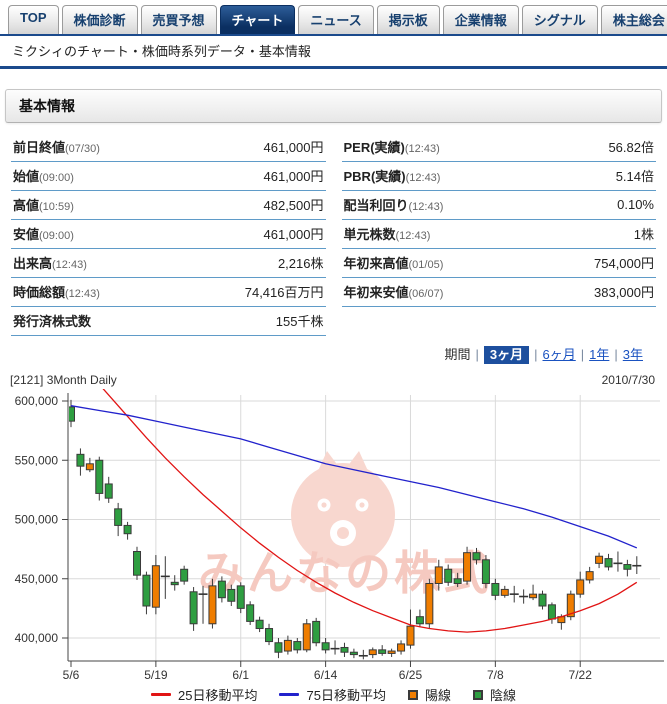 The height and width of the screenshot is (704, 667). I want to click on info-label-pbr: PBR(実績)(12:43), so click(439, 176).